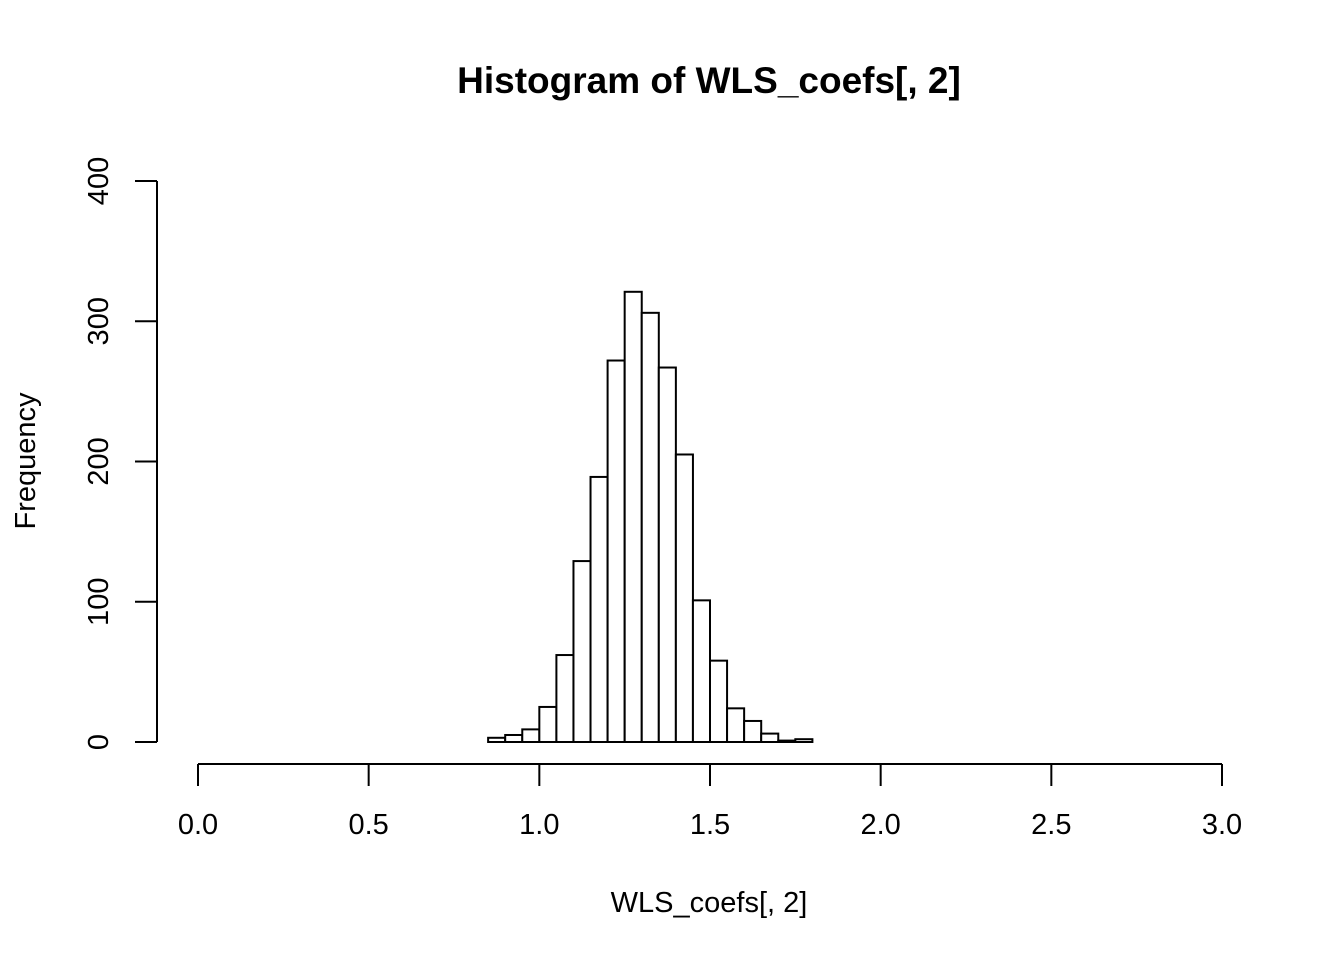 This screenshot has width=1344, height=960. Describe the element at coordinates (709, 903) in the screenshot. I see `x-axis-label: WLS_coefs[, 2]` at that location.